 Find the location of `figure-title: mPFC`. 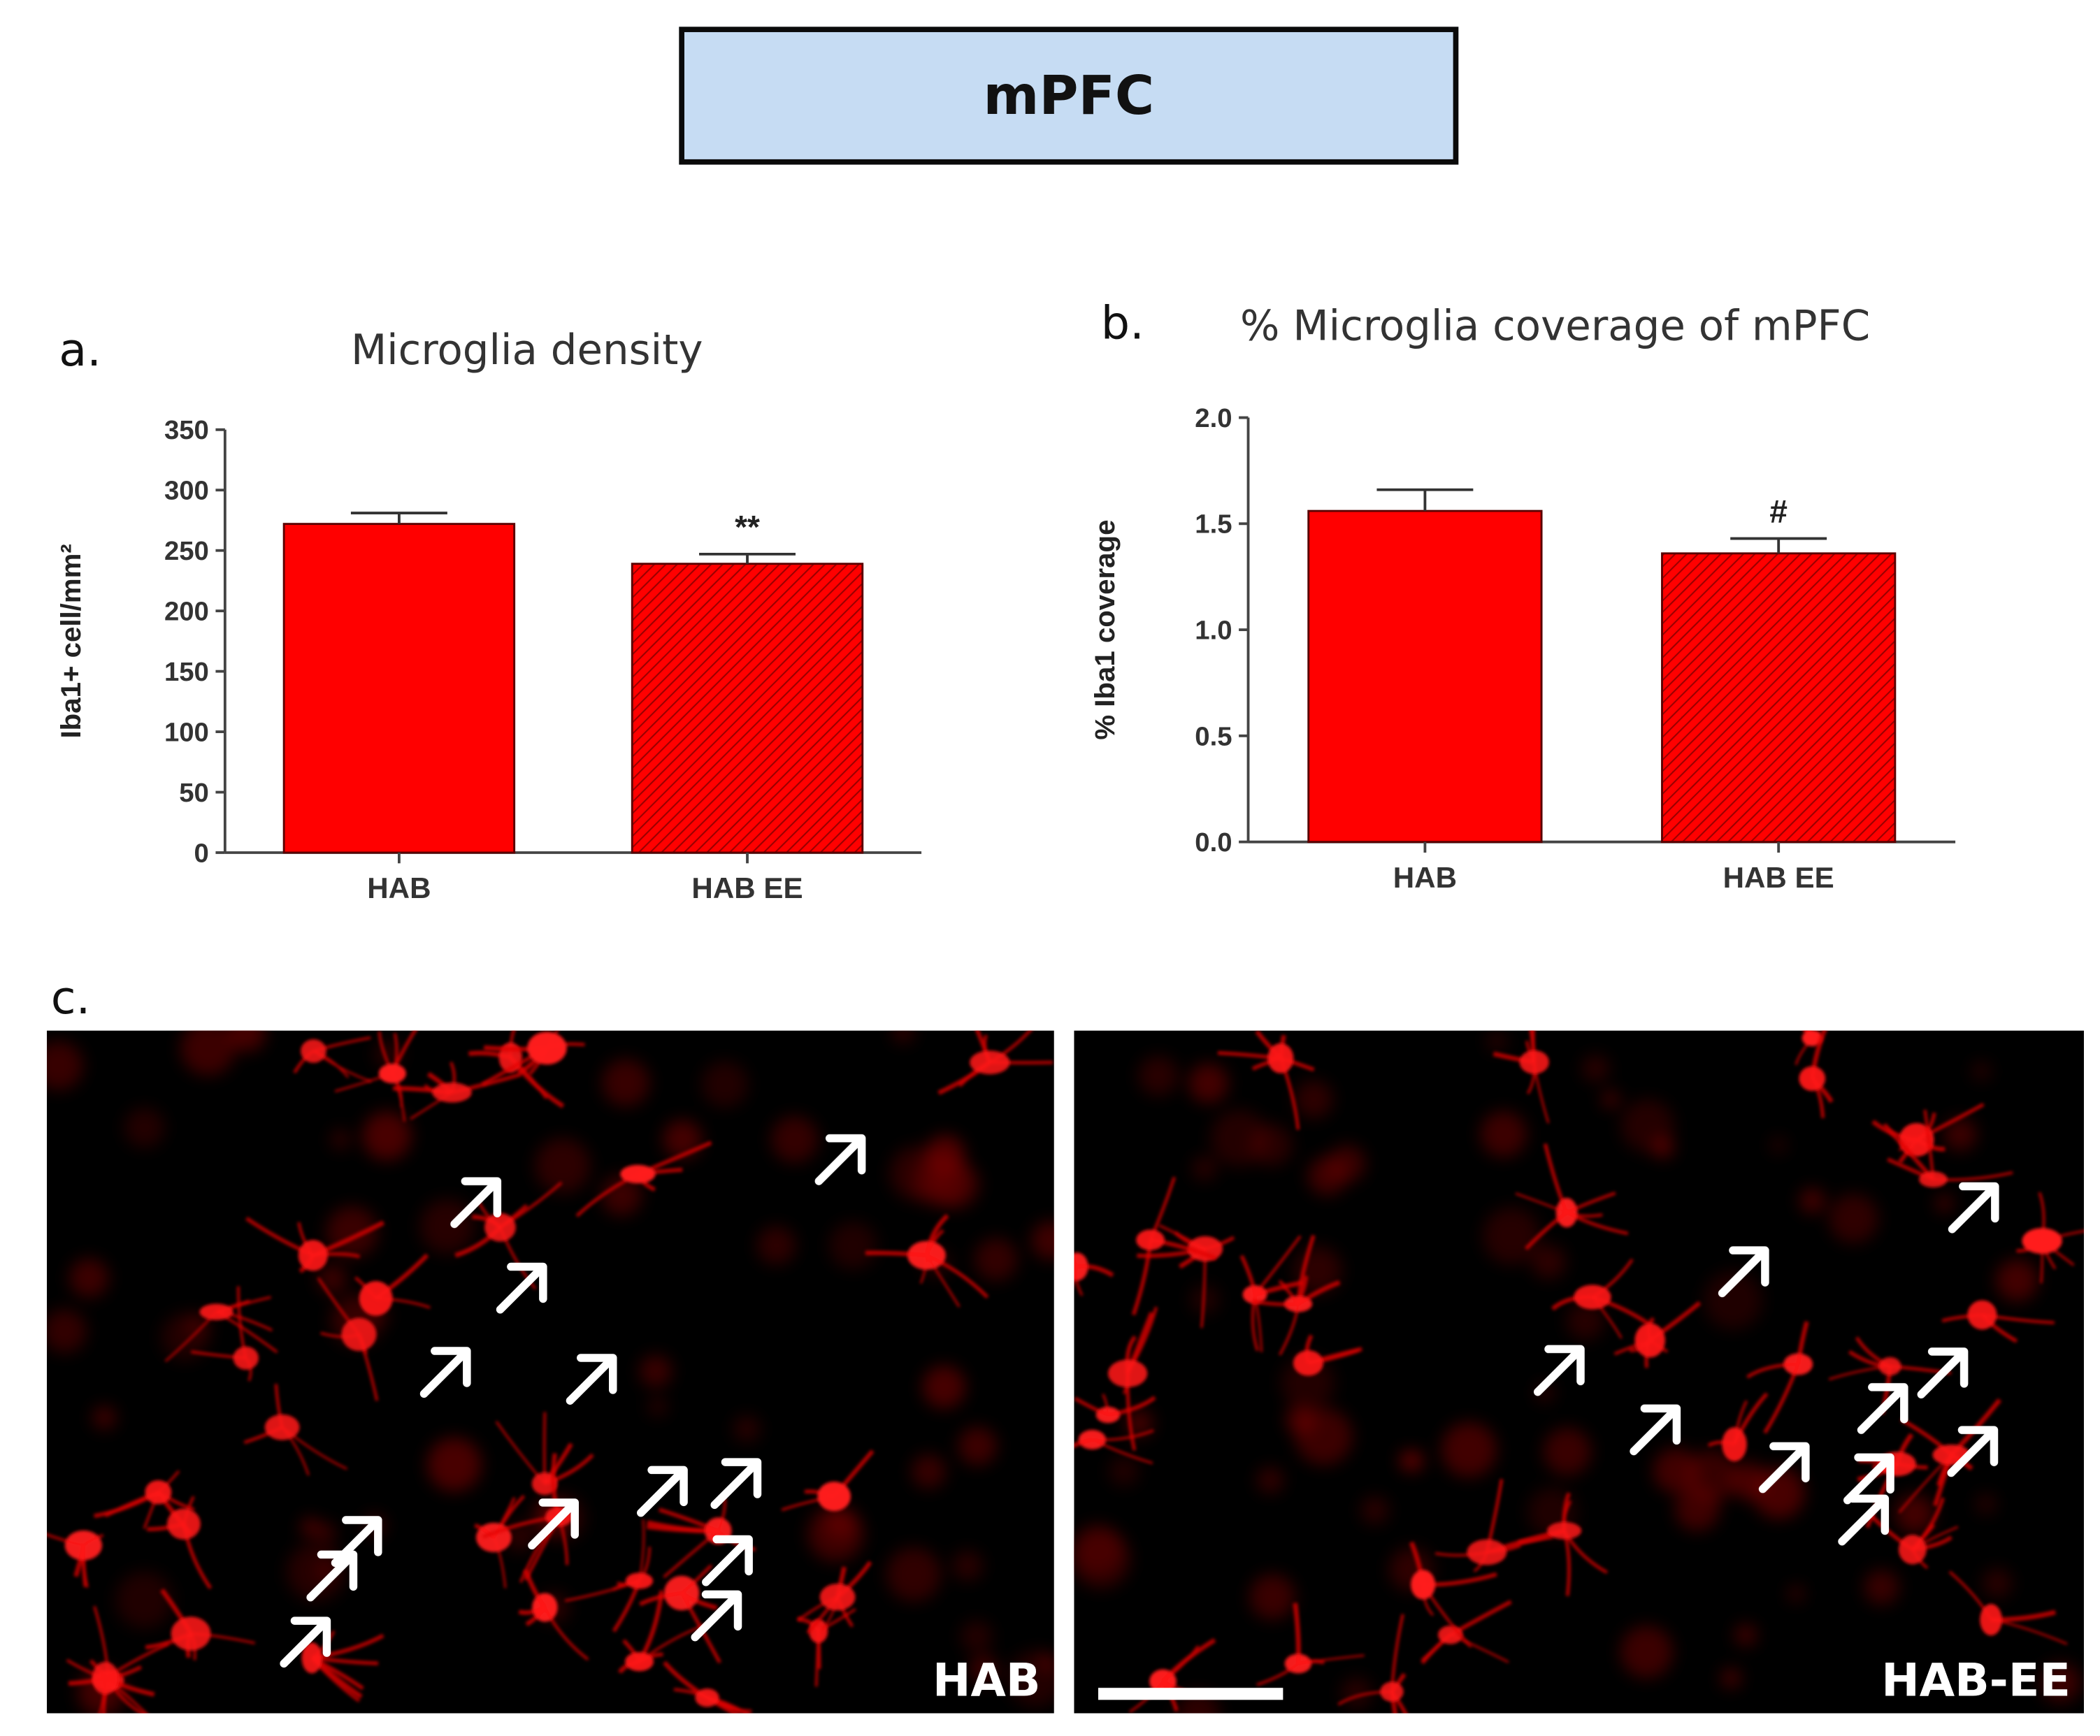

figure-title: mPFC is located at coordinates (1069, 95).